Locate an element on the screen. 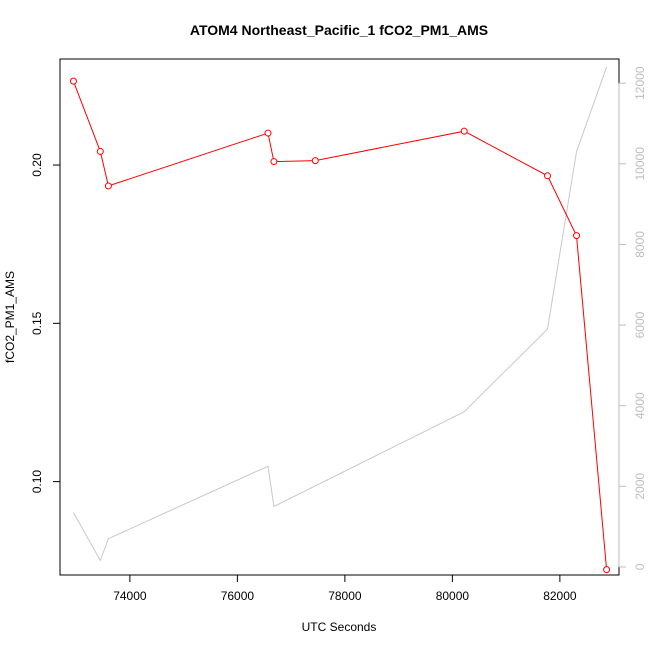  x-tick-label: 78000 is located at coordinates (345, 596).